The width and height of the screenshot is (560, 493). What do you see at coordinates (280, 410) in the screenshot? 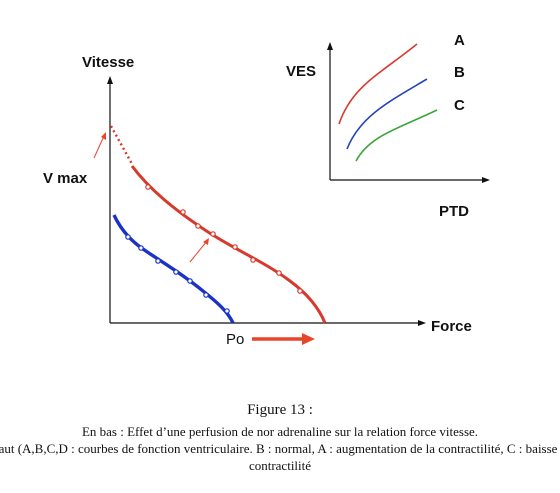
I see `figure-title: Figure 13 :` at bounding box center [280, 410].